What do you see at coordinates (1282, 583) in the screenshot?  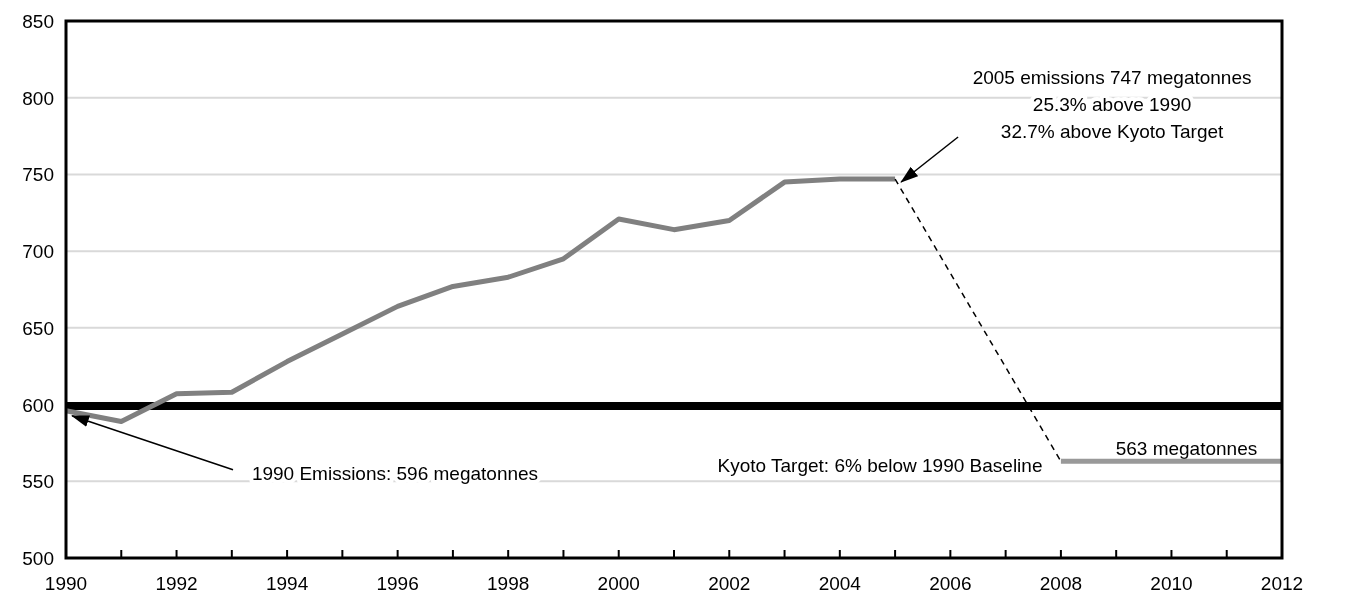 I see `x-tick-label: 2012` at bounding box center [1282, 583].